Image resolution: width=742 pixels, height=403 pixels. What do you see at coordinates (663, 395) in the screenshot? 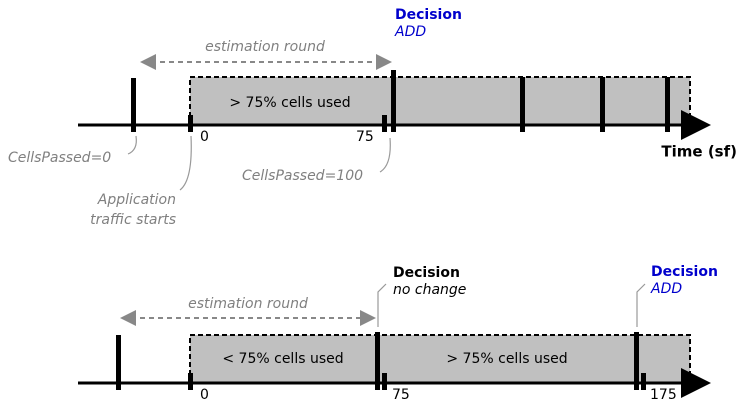
I see `tick-label: 175` at bounding box center [663, 395].